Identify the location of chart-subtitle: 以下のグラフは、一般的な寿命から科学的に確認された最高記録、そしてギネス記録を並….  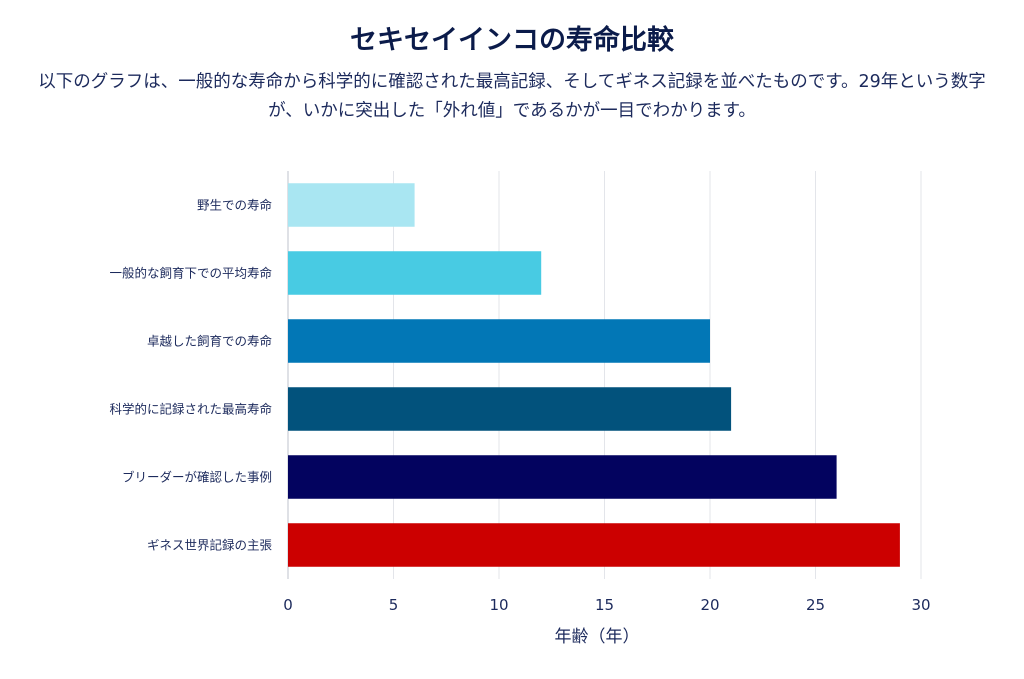
(512, 96).